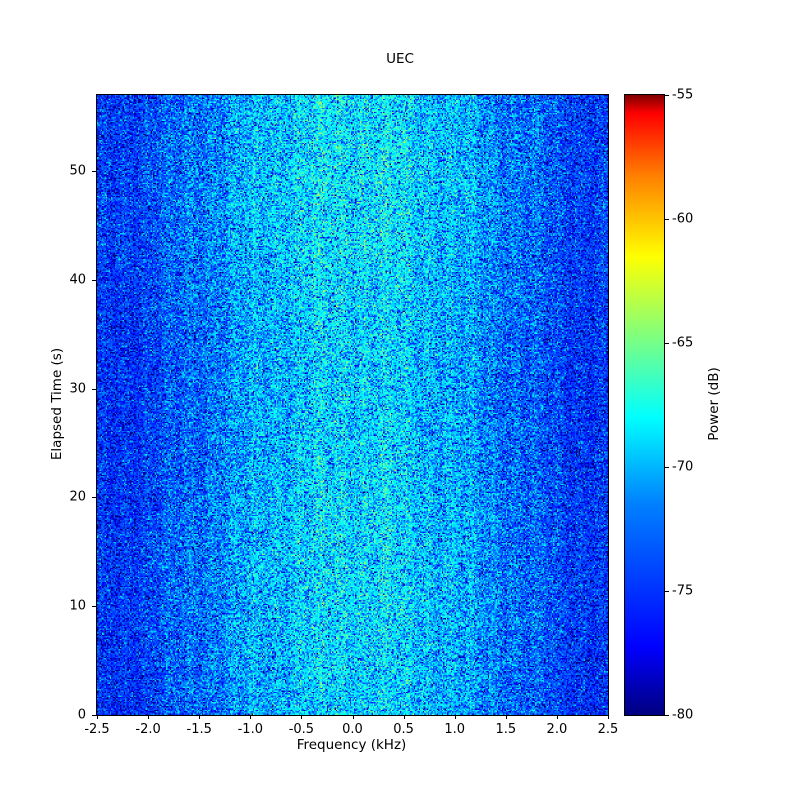  I want to click on colorbar-tick-label: -75, so click(683, 591).